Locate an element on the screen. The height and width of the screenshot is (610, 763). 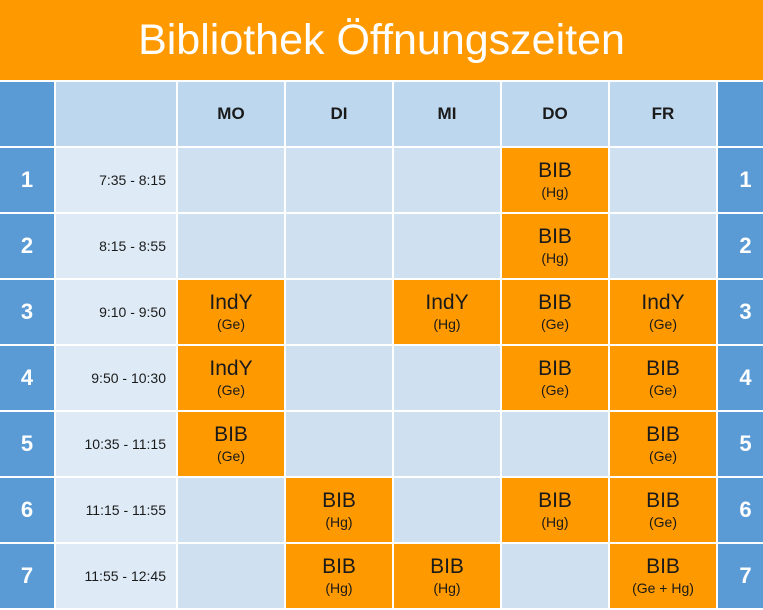
period-number-right: 2 is located at coordinates (740, 246).